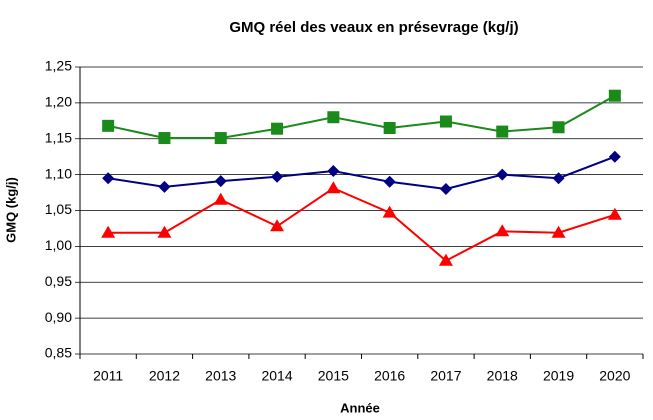 The height and width of the screenshot is (420, 653). Describe the element at coordinates (58, 137) in the screenshot. I see `y-tick-label: 1,15` at that location.